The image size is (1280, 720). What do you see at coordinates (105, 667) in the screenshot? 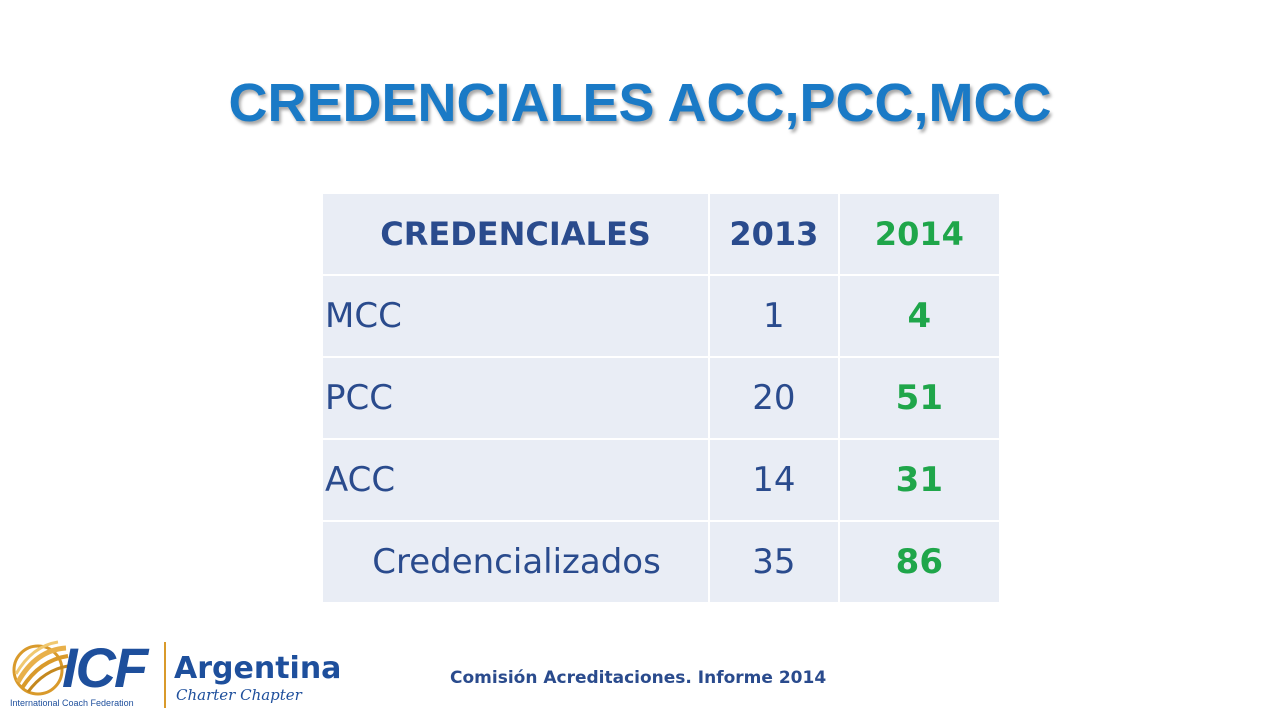
I see `logo-brand: ICF` at bounding box center [105, 667].